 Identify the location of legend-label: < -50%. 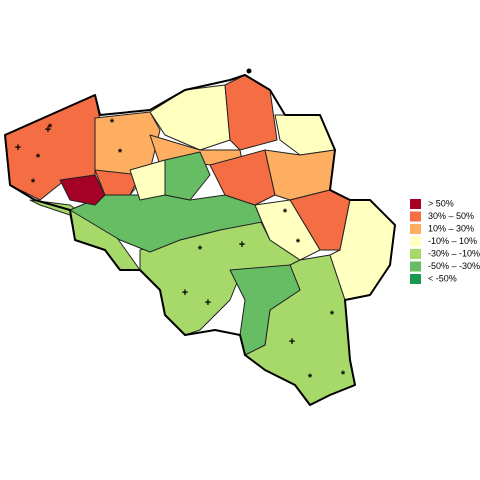
(442, 278).